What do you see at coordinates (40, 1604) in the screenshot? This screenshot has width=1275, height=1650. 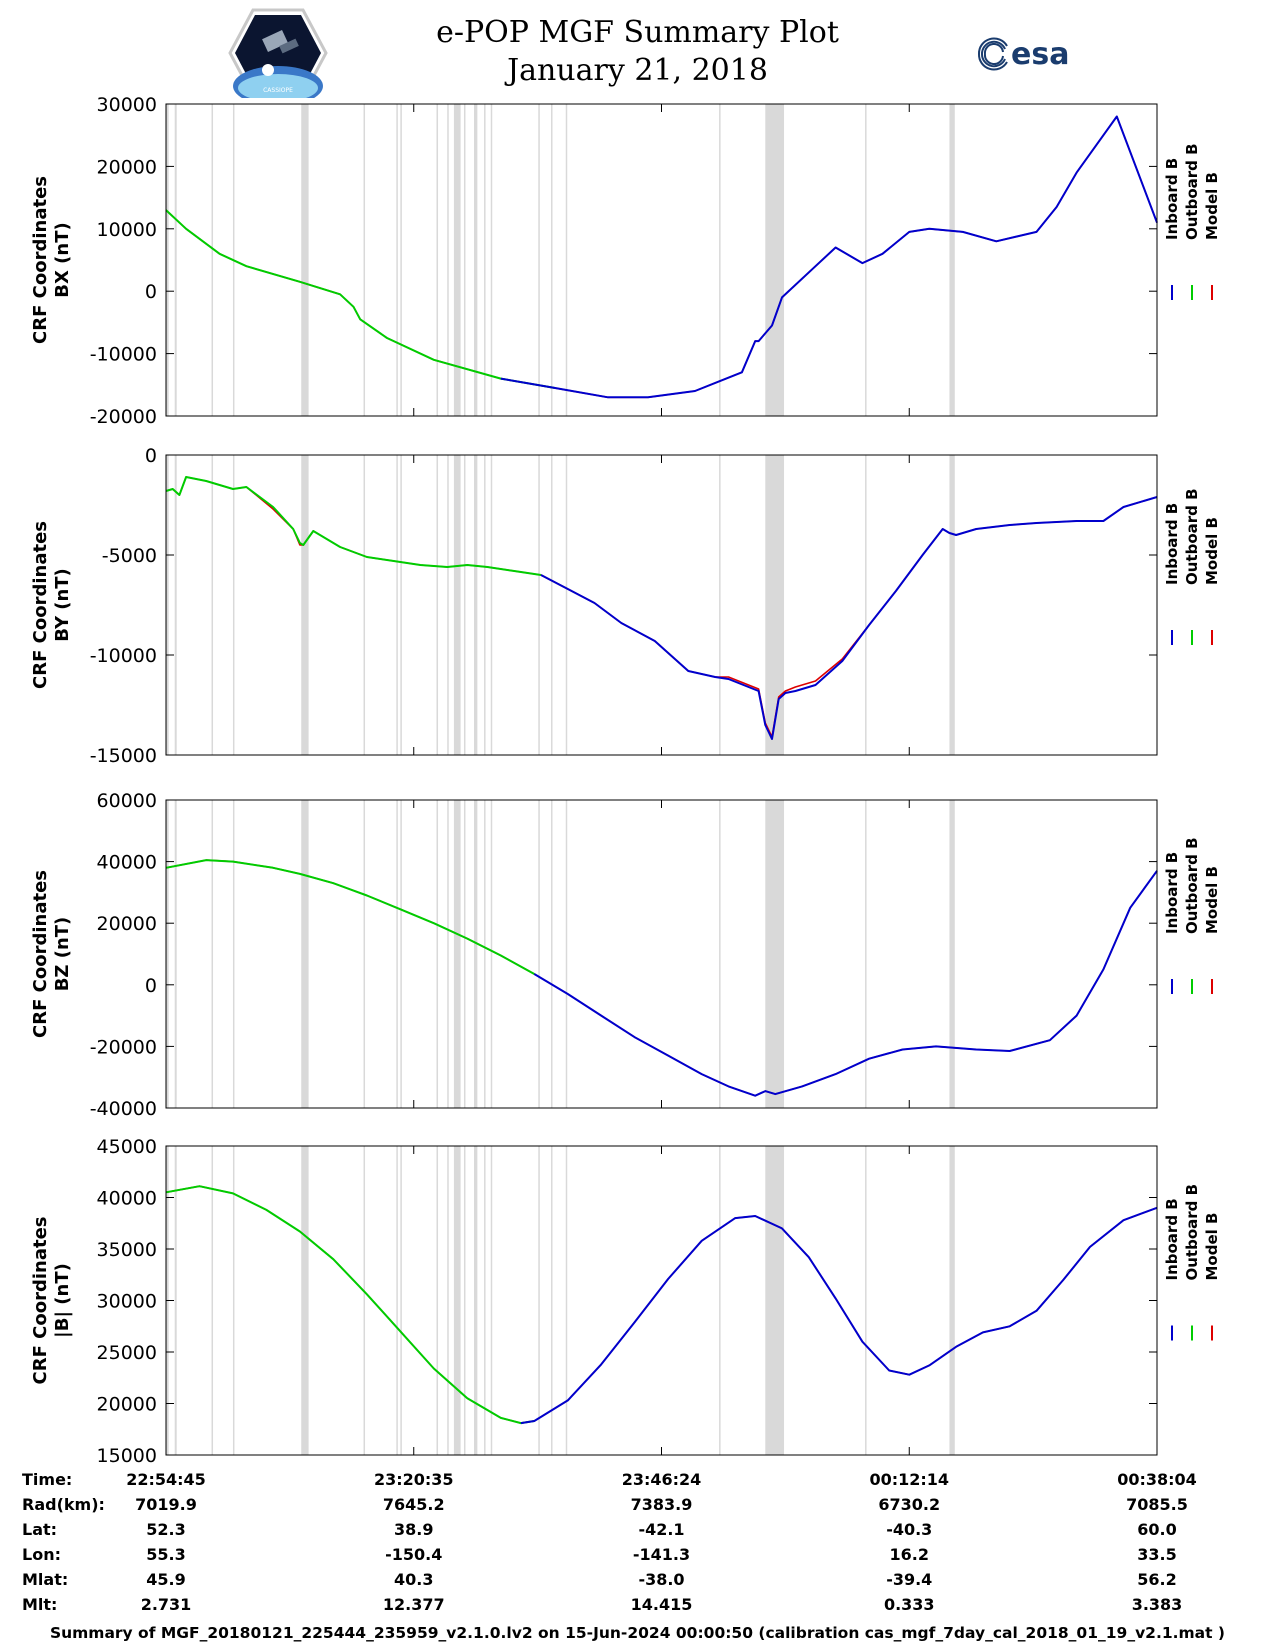 I see `info-row-label: Mlt:` at bounding box center [40, 1604].